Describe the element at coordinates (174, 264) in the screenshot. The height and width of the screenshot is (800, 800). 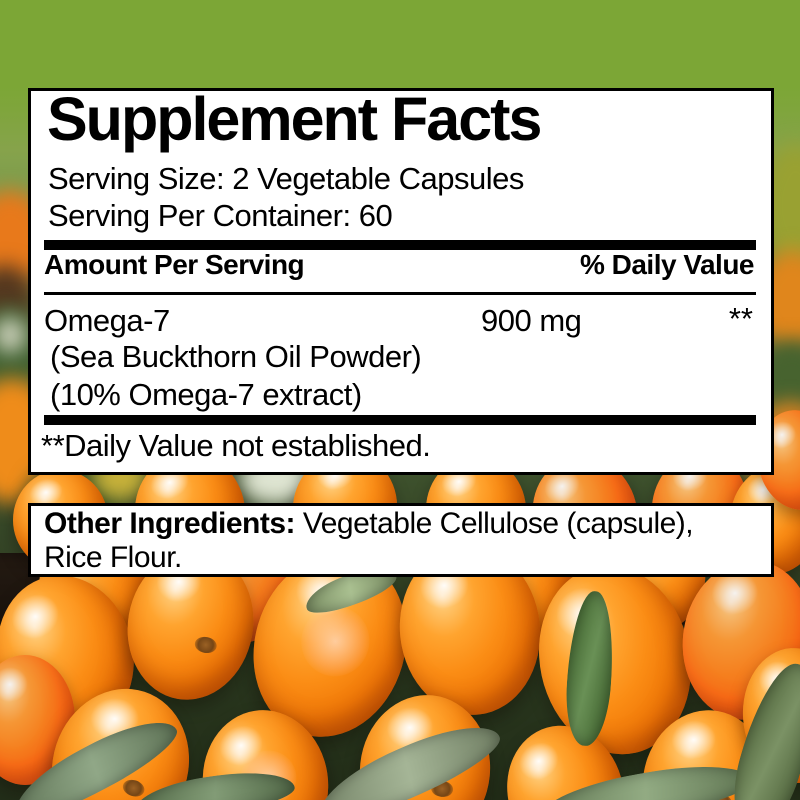
I see `column-header-amount: Amount Per Serving` at that location.